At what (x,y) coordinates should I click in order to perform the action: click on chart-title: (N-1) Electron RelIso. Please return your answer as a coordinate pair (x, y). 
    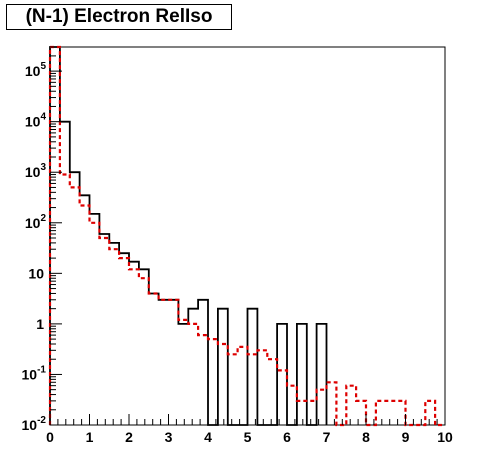
    Looking at the image, I should click on (119, 17).